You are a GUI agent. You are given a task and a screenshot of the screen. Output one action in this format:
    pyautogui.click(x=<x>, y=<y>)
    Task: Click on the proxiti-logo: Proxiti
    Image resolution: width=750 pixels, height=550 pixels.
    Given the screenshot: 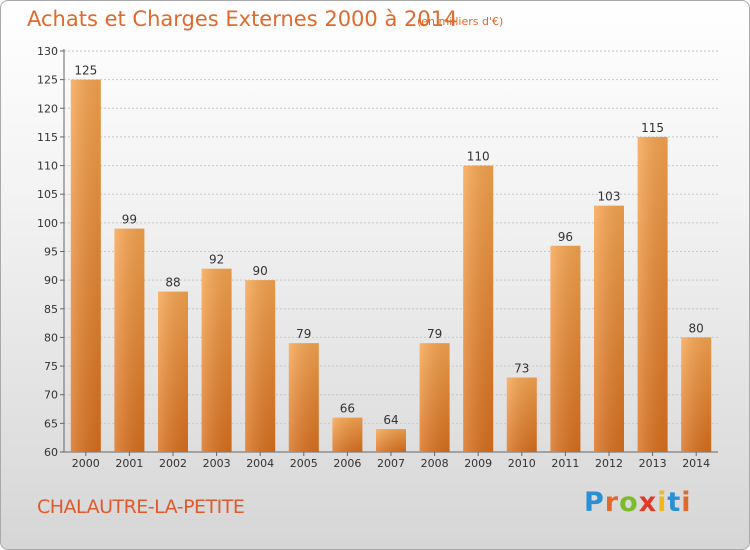 What is the action you would take?
    pyautogui.click(x=638, y=502)
    